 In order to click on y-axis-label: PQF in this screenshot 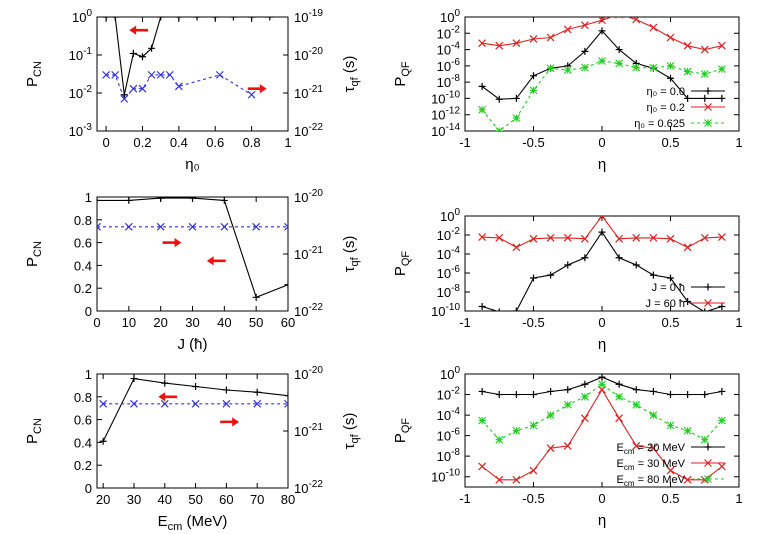, I will do `click(402, 431)`.